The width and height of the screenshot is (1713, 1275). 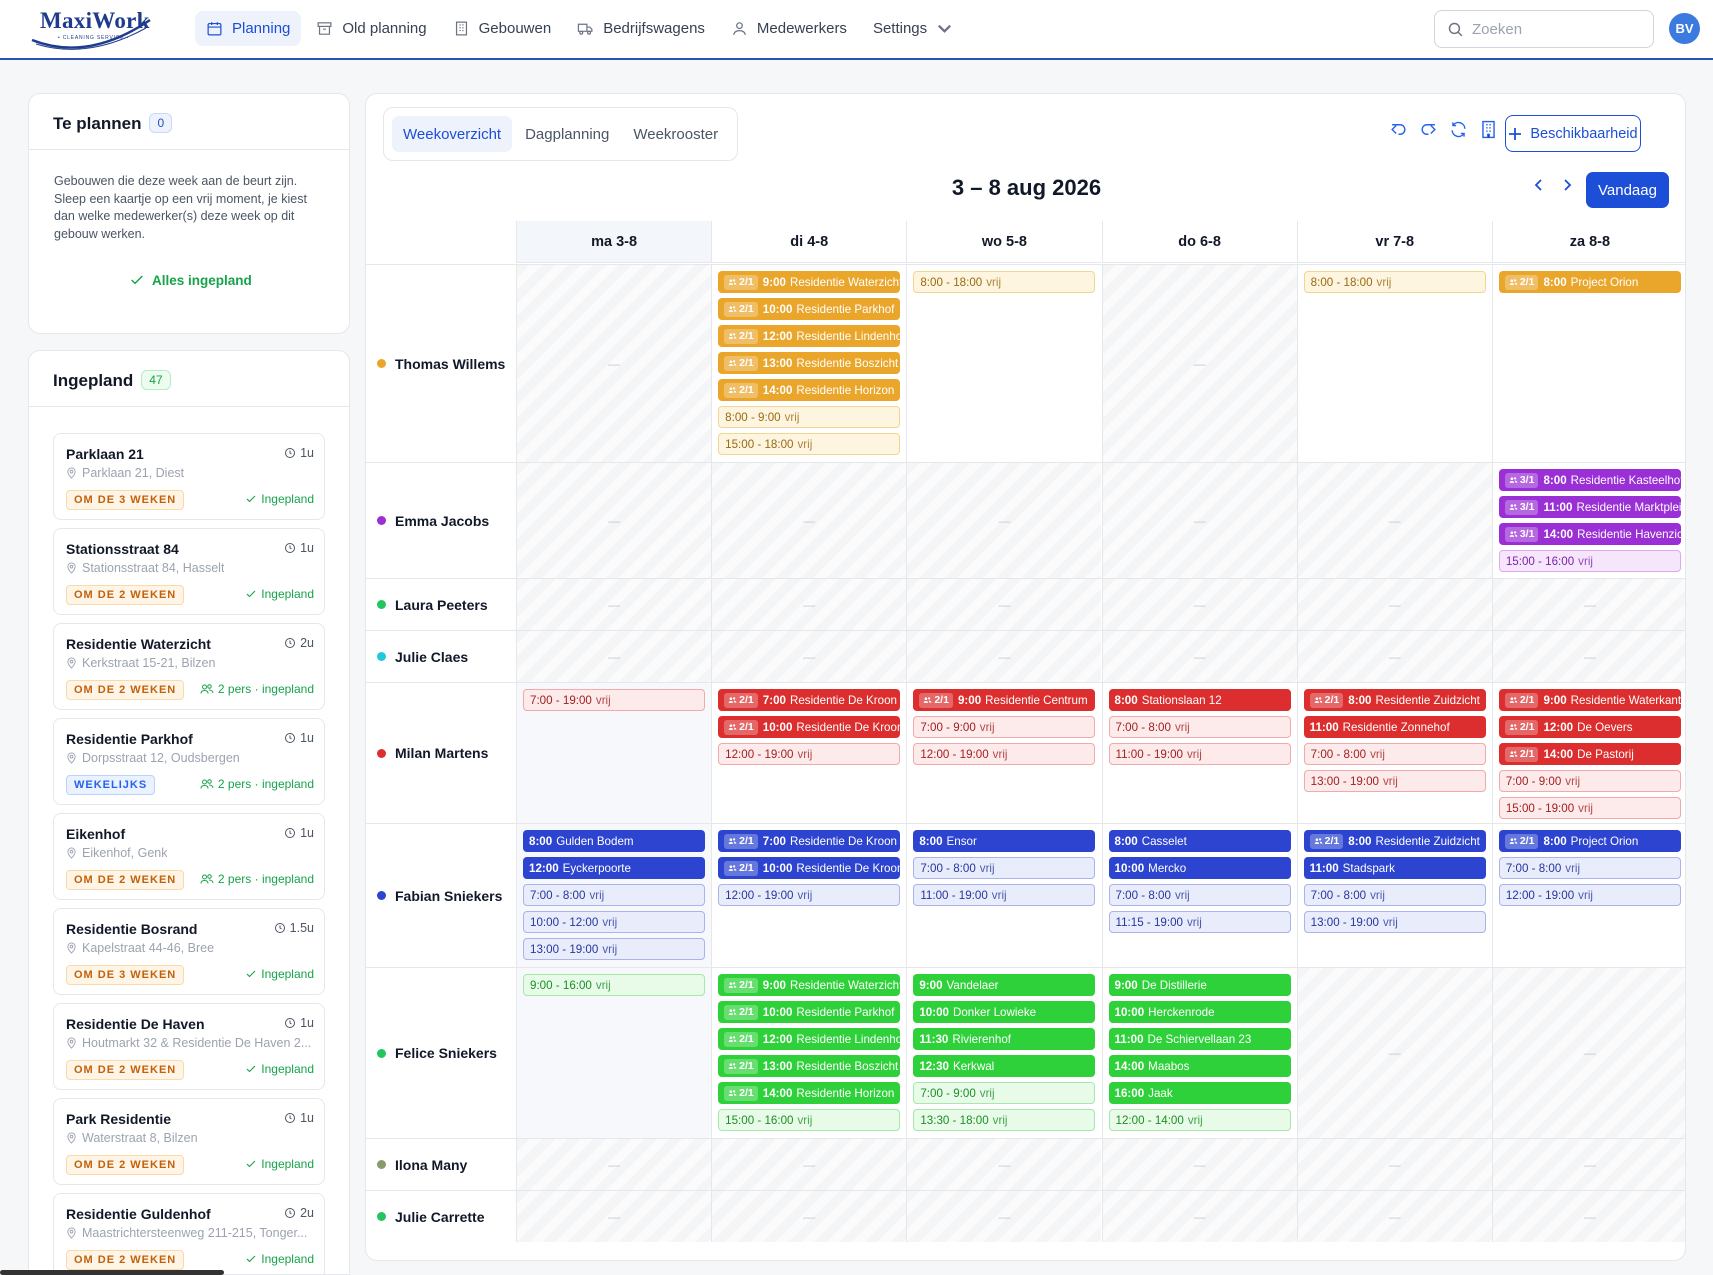 What do you see at coordinates (1199, 1093) in the screenshot?
I see `assignment-block: 16:00 Jaak` at bounding box center [1199, 1093].